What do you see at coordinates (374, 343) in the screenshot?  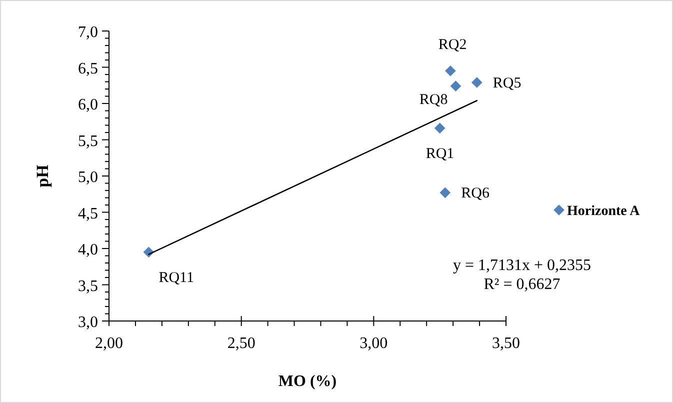 I see `x-tick-label: 3,00` at bounding box center [374, 343].